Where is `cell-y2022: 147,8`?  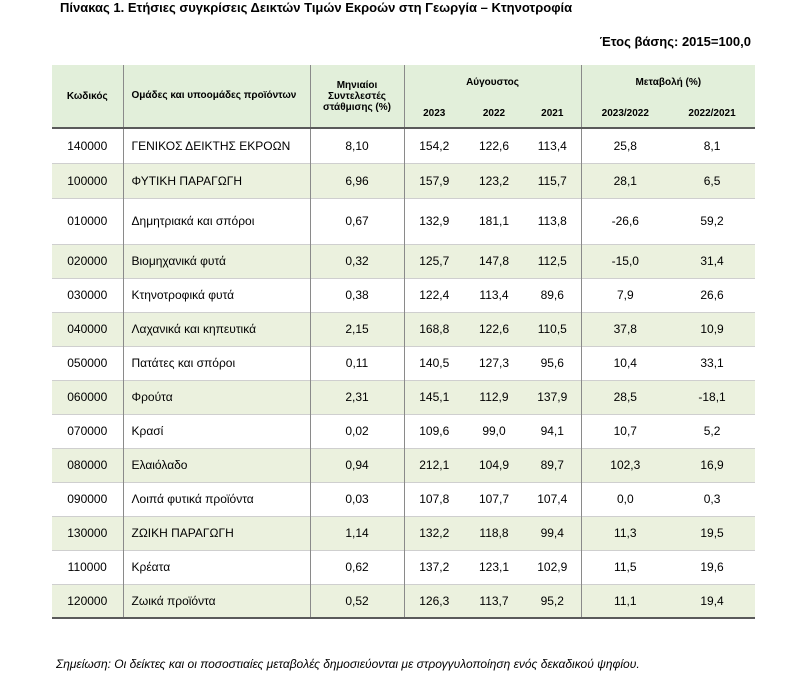
cell-y2022: 147,8 is located at coordinates (494, 261).